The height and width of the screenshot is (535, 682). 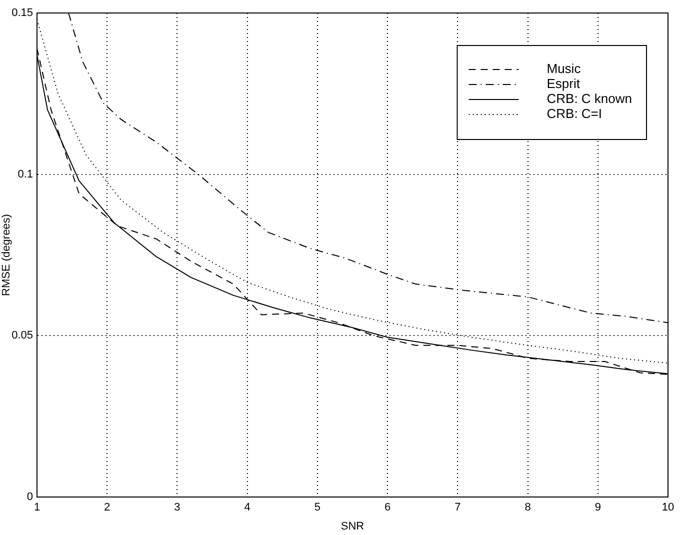 What do you see at coordinates (574, 114) in the screenshot?
I see `legend-label: CRB: C=I` at bounding box center [574, 114].